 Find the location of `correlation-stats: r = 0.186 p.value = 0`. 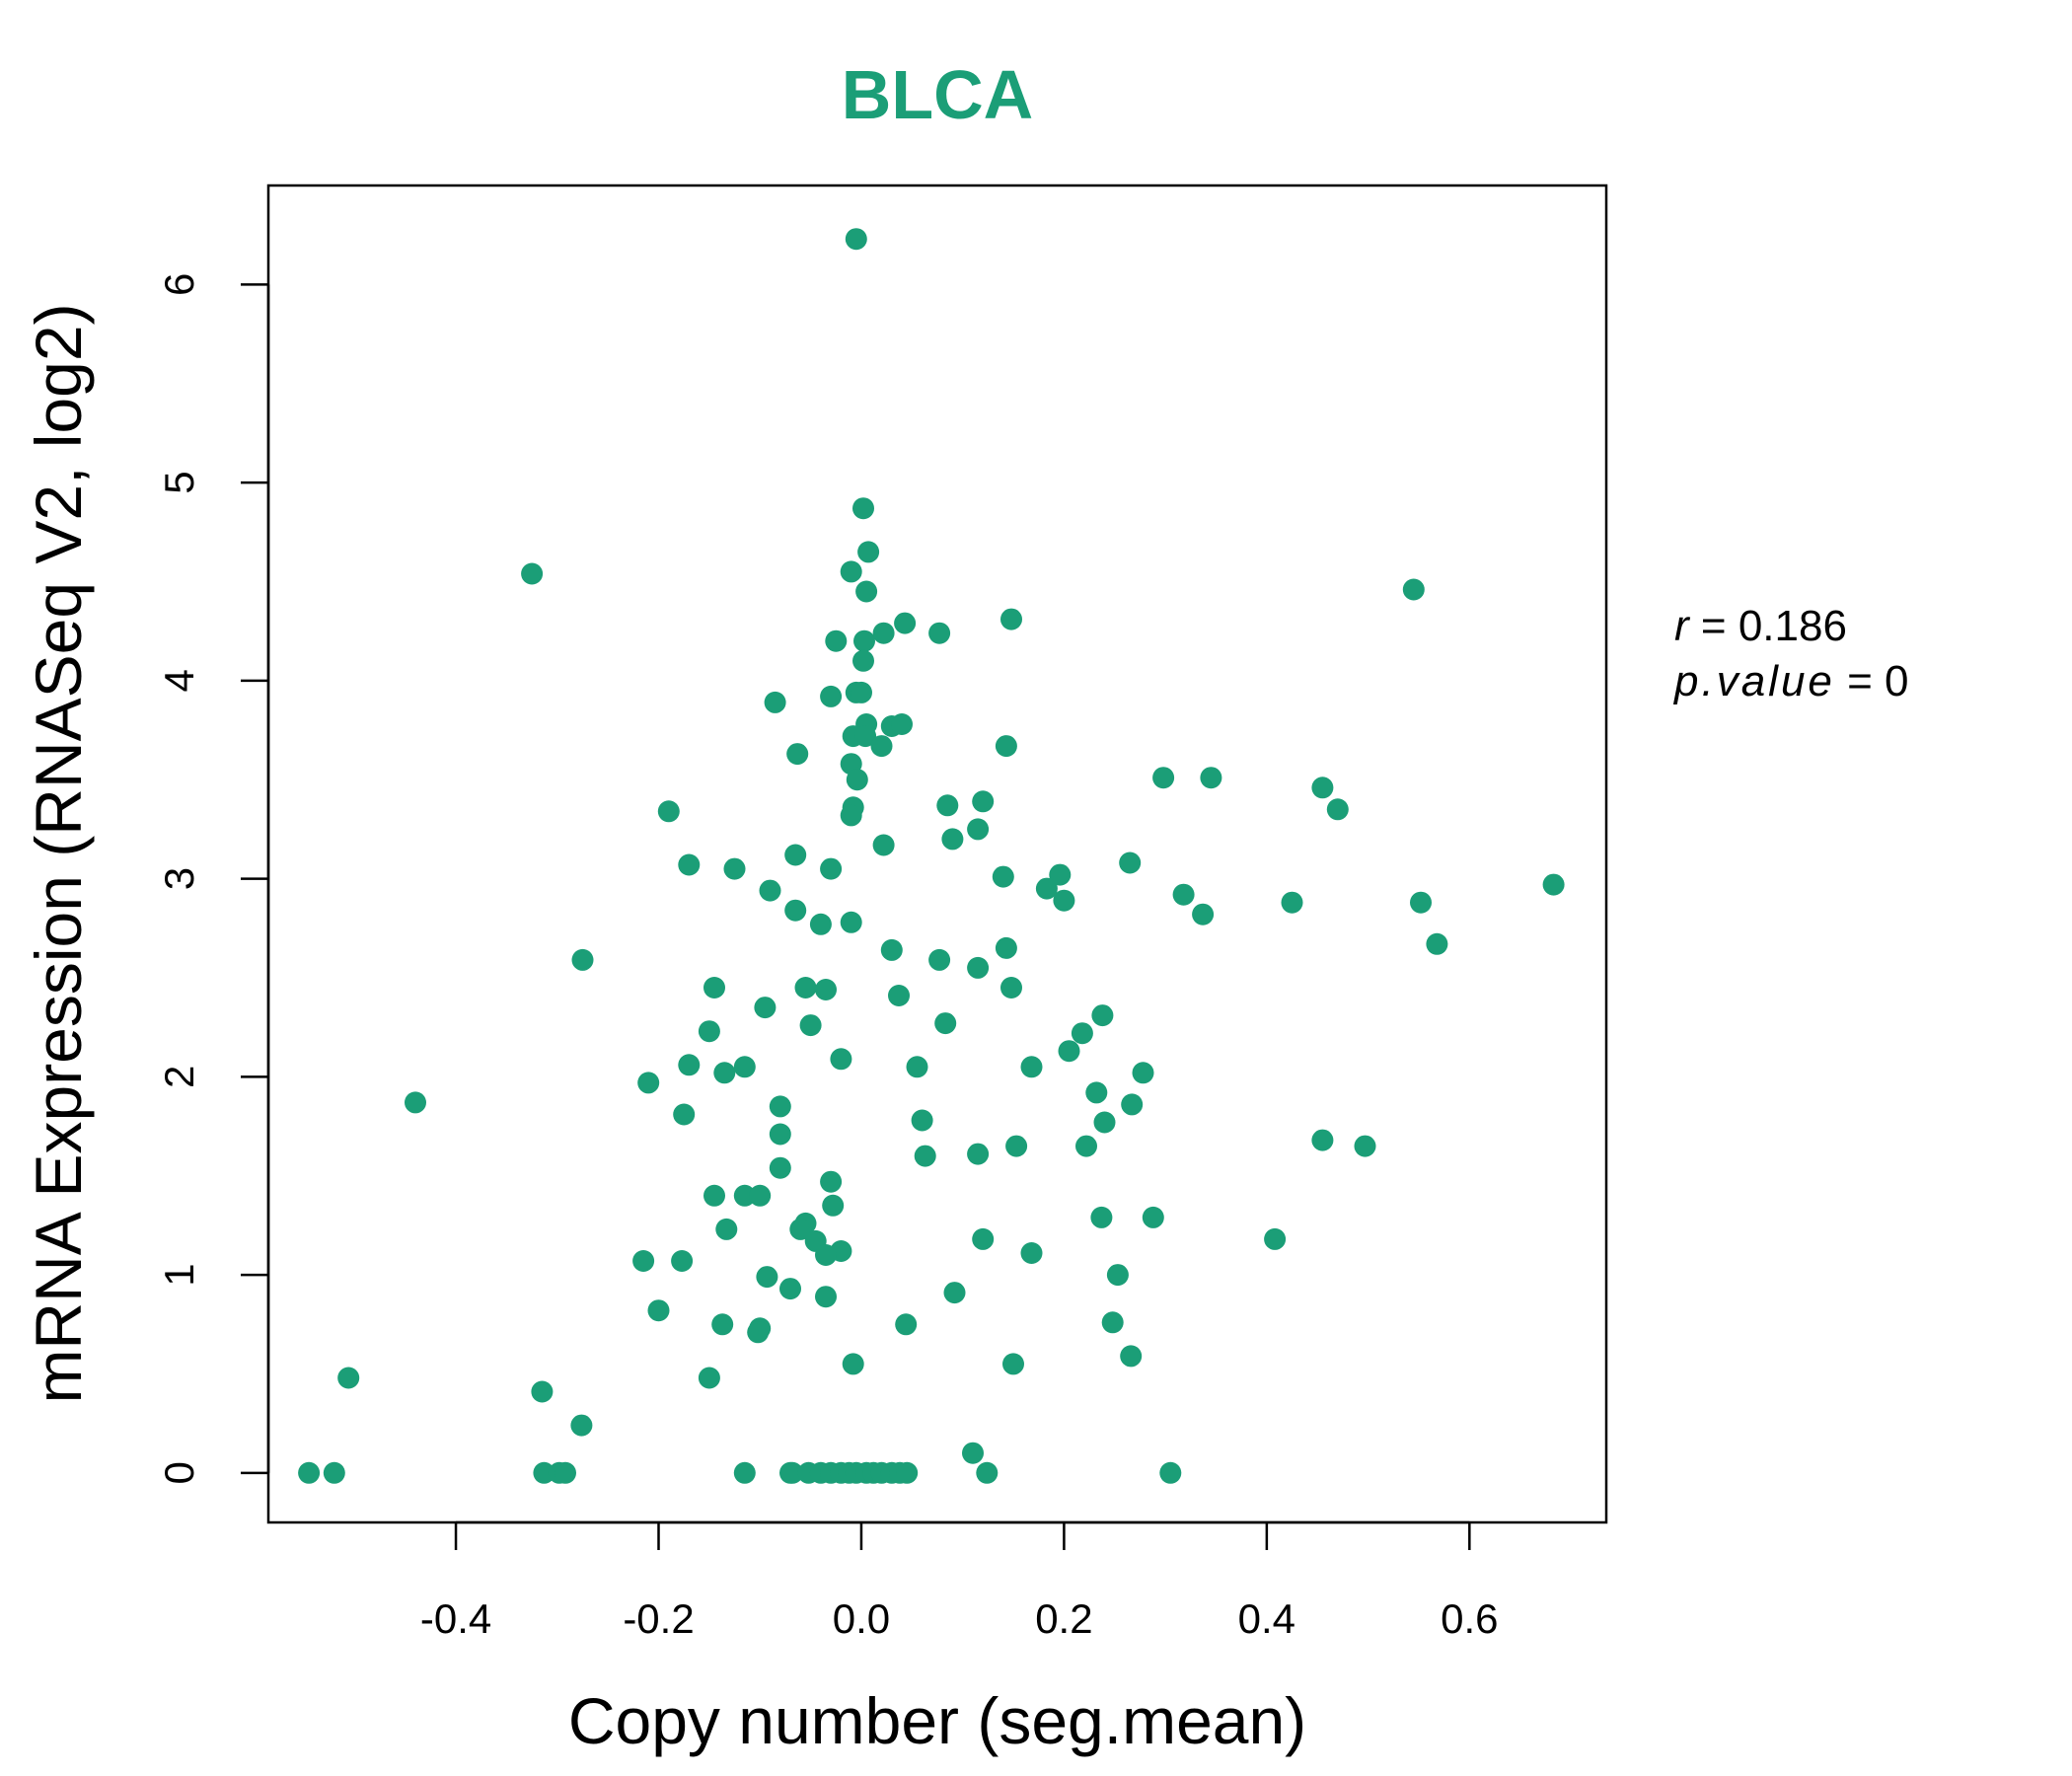

correlation-stats: r = 0.186 p.value = 0 is located at coordinates (1791, 654).